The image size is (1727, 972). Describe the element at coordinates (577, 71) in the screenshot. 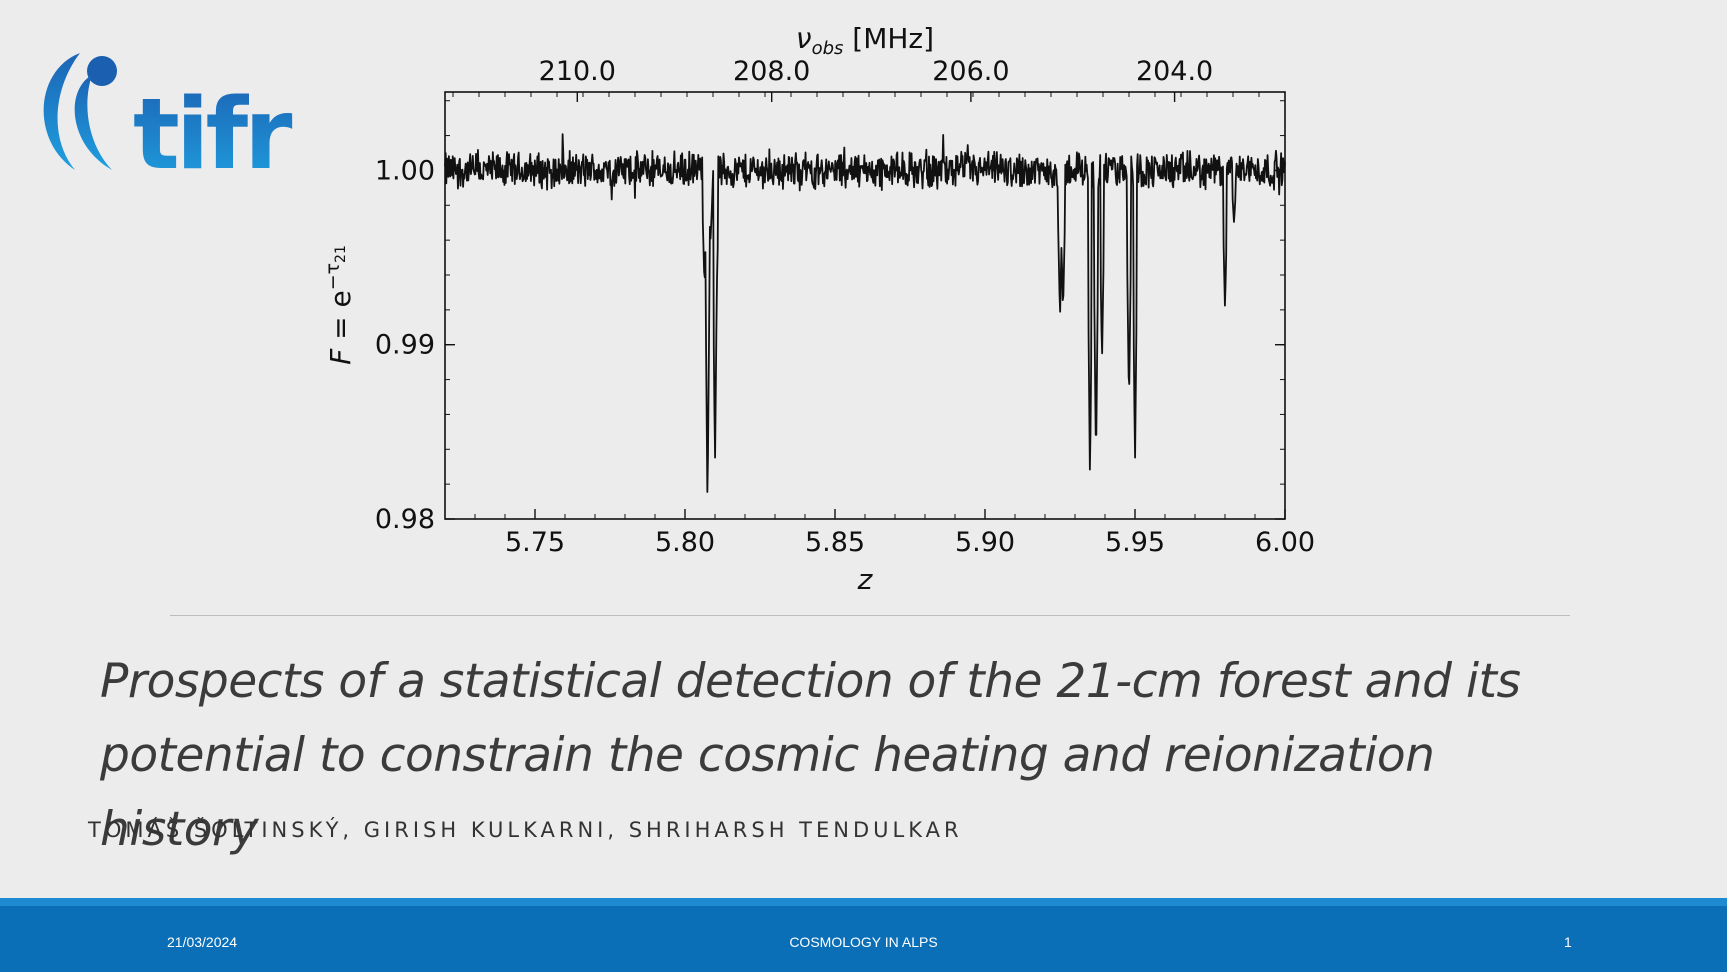

I see `top-x-tick-label: 210.0` at that location.